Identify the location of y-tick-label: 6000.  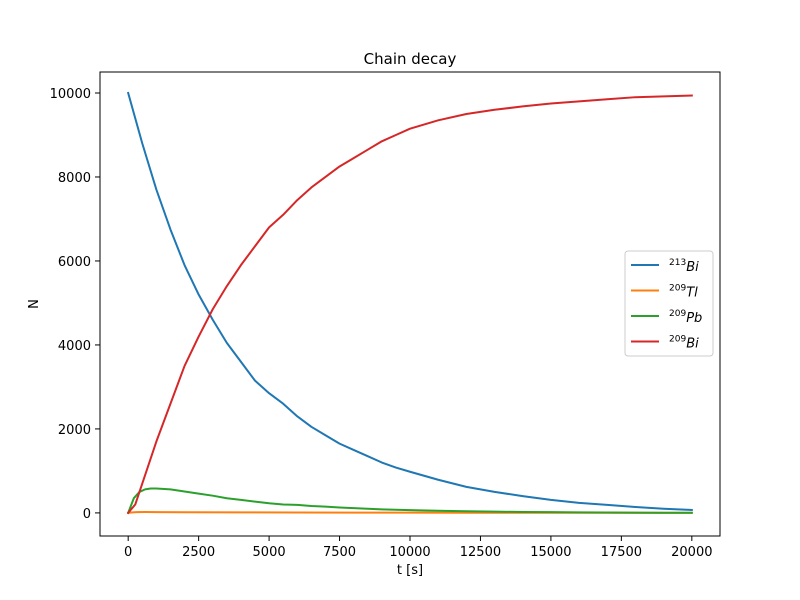
(74, 262).